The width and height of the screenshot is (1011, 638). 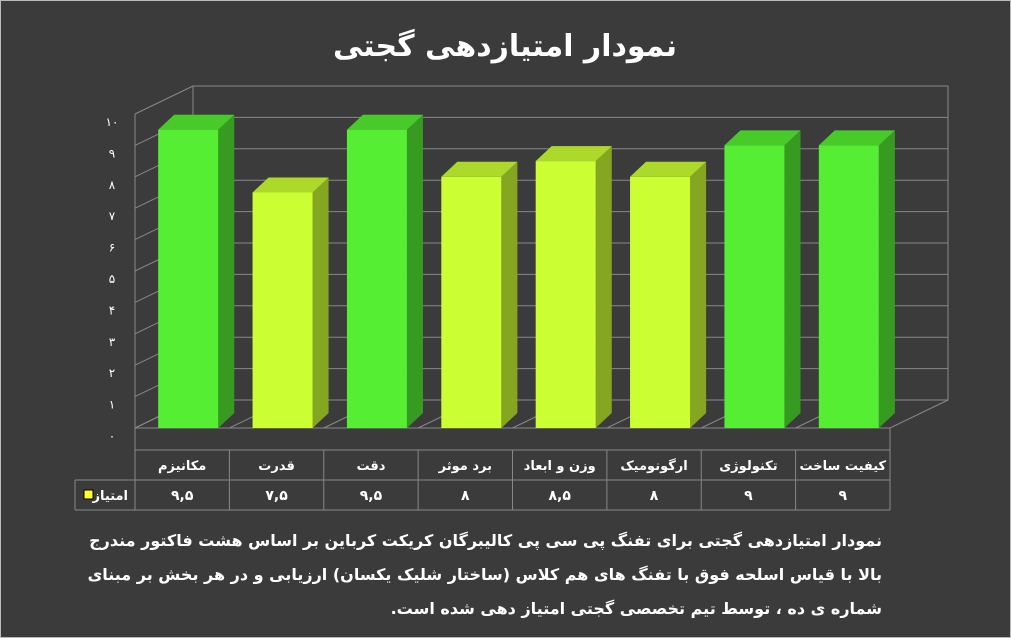 What do you see at coordinates (112, 122) in the screenshot?
I see `y-tick-label: ۱۰` at bounding box center [112, 122].